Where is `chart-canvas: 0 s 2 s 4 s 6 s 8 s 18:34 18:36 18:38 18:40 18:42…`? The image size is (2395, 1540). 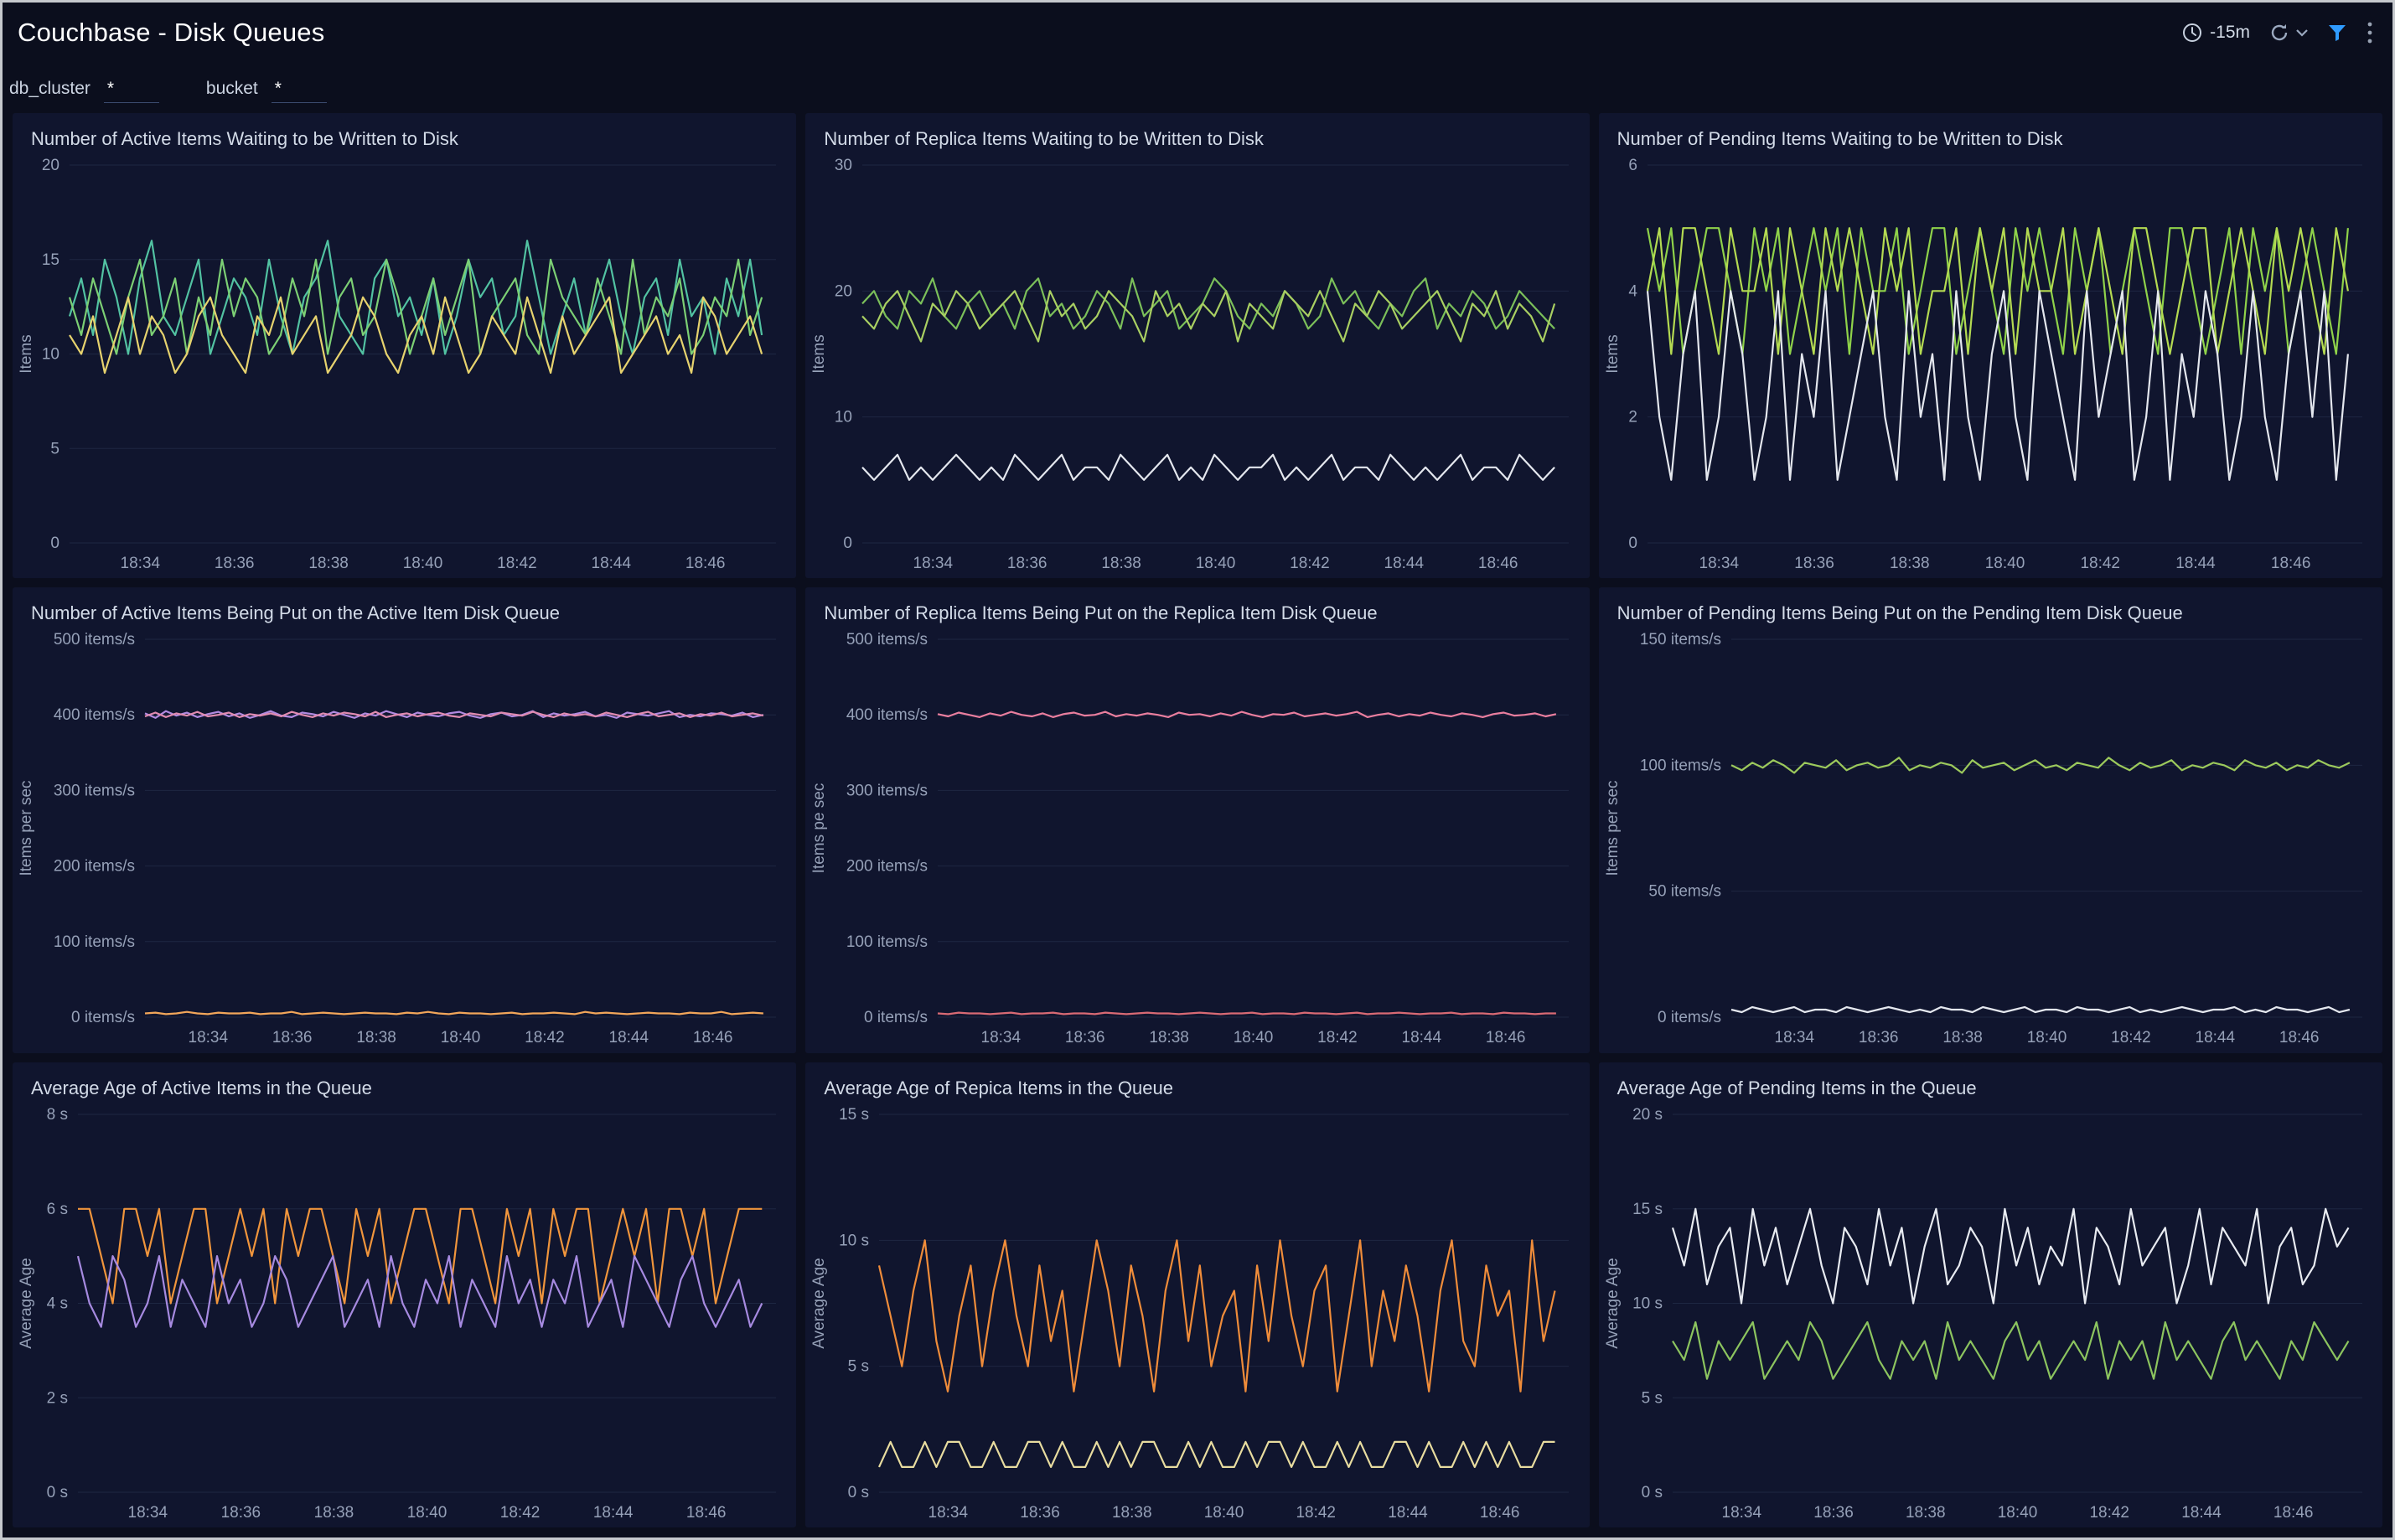
chart-canvas: 0 s 2 s 4 s 6 s 8 s 18:34 18:36 18:38 18:40 18:42… is located at coordinates (404, 1314).